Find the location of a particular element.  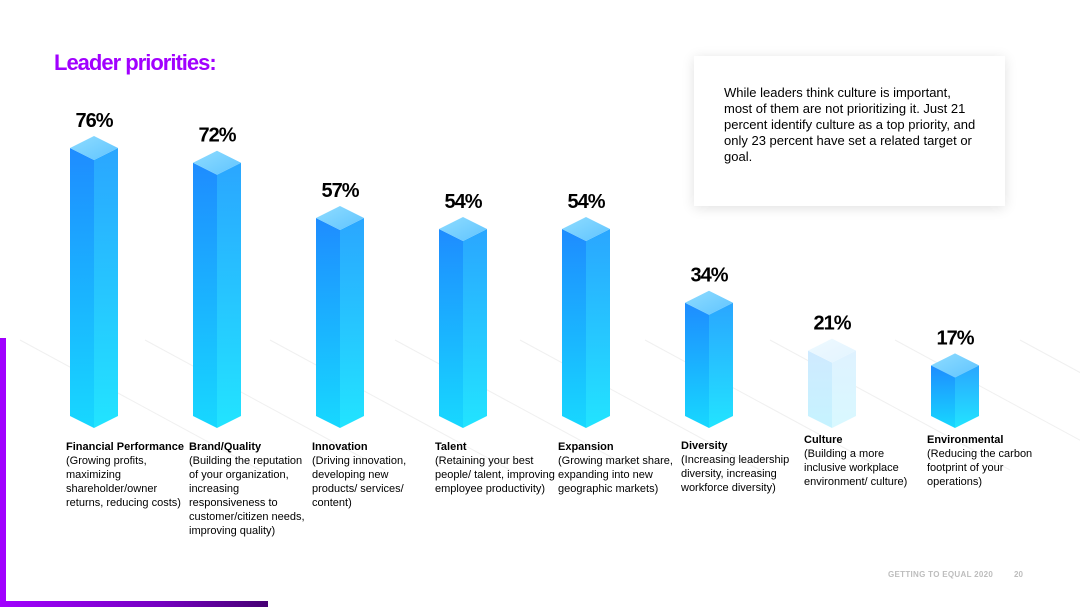

value-label: 21% is located at coordinates (832, 324).